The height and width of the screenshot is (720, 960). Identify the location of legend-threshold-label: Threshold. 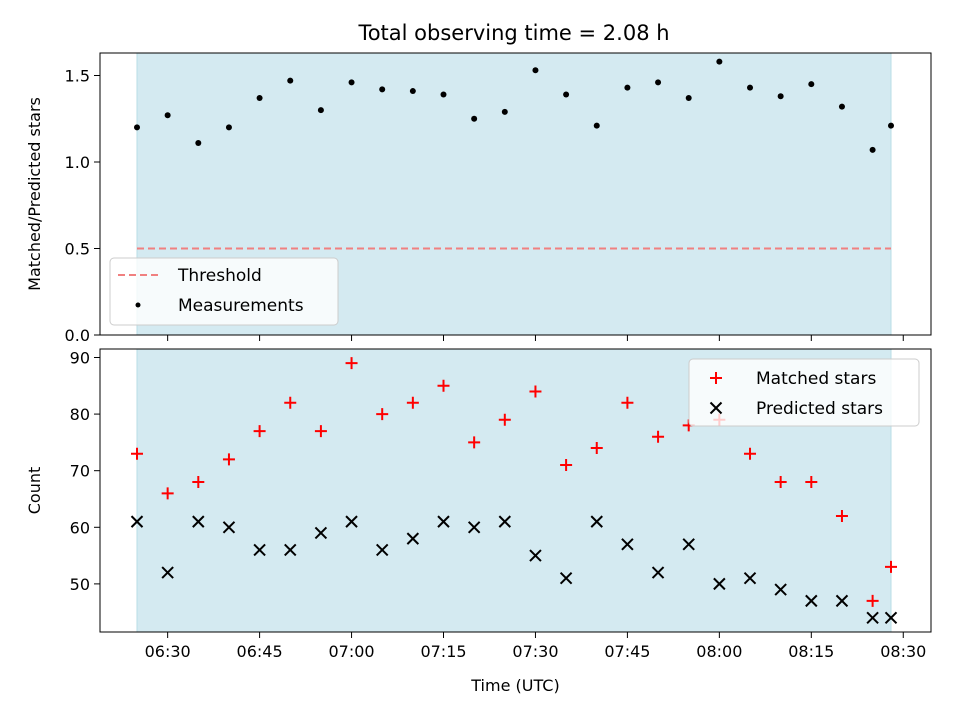
(219, 276).